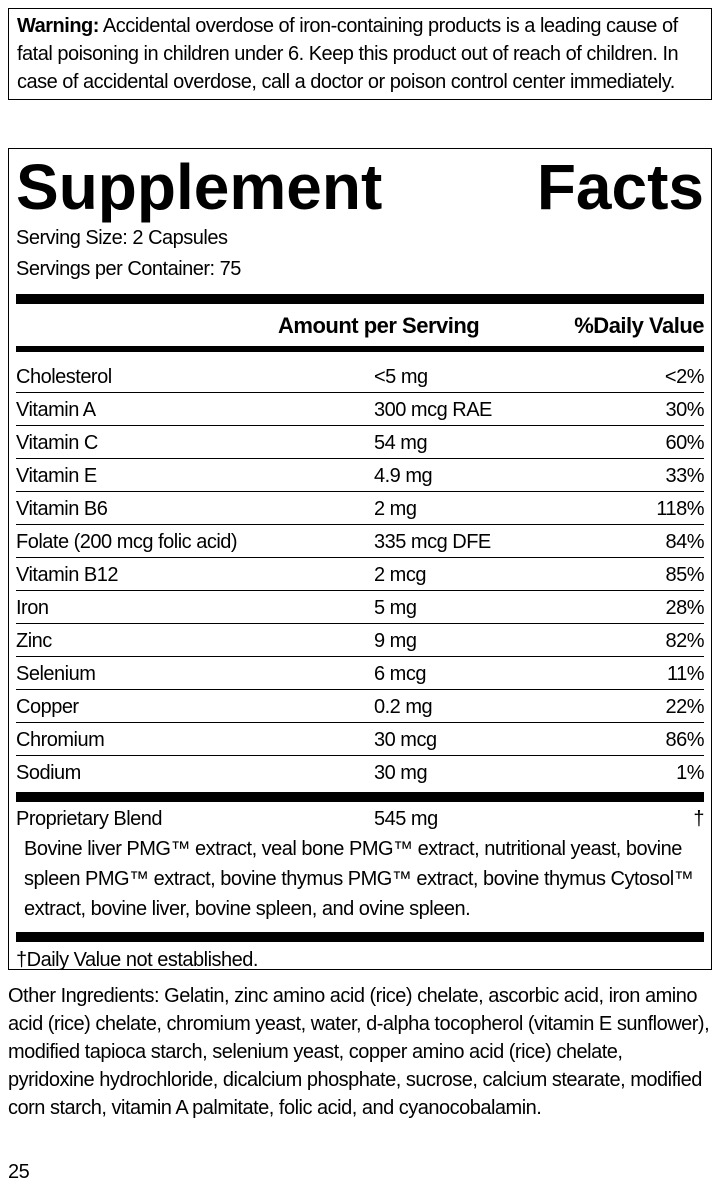 This screenshot has width=720, height=1194. Describe the element at coordinates (58, 26) in the screenshot. I see `warning-label: Warning:` at that location.